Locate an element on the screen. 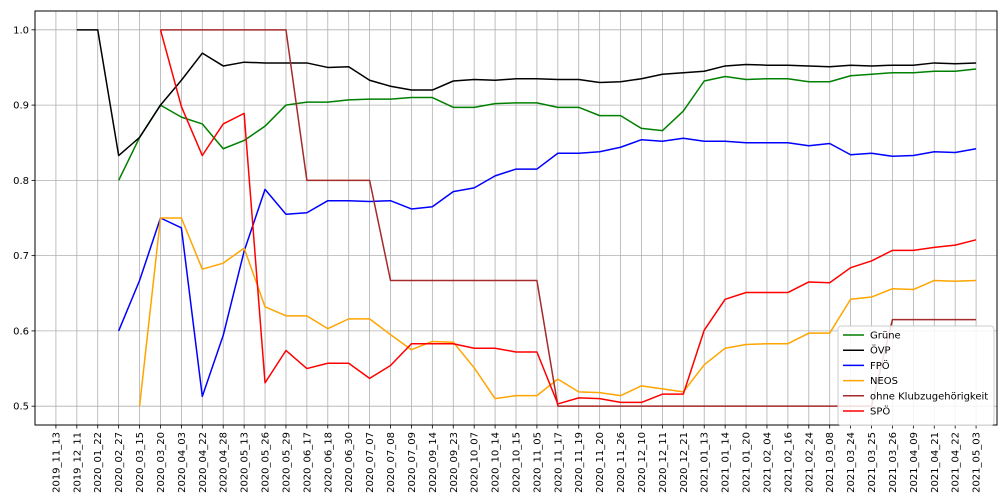  x-tick-label: 2021_03_24 is located at coordinates (851, 462).